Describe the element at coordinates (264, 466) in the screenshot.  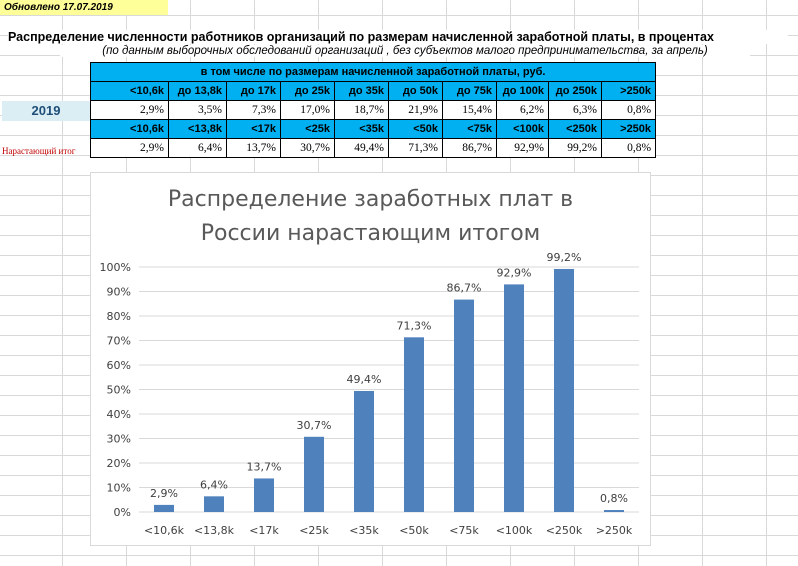
I see `data-label: 13,7%` at that location.